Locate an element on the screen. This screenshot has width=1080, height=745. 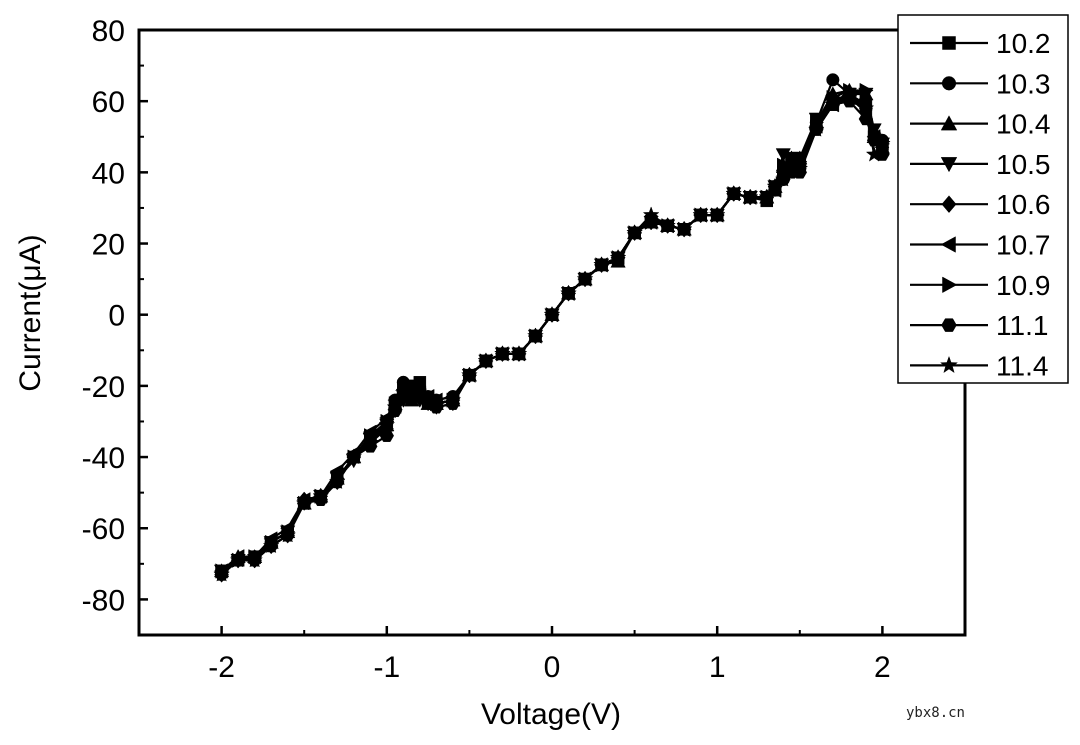
legend-box is located at coordinates (983, 199).